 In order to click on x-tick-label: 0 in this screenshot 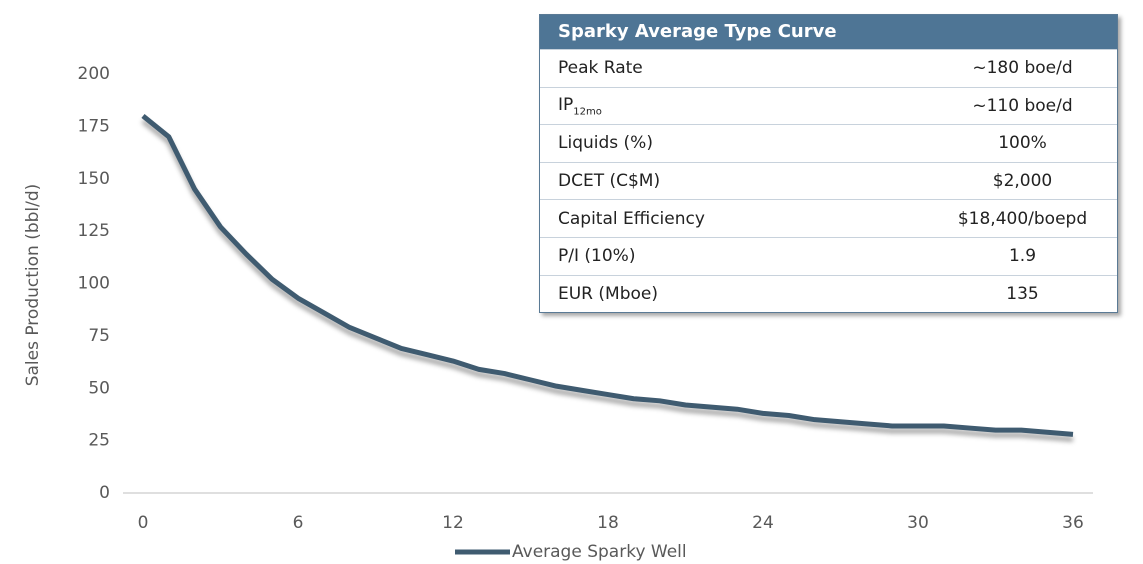, I will do `click(143, 523)`.